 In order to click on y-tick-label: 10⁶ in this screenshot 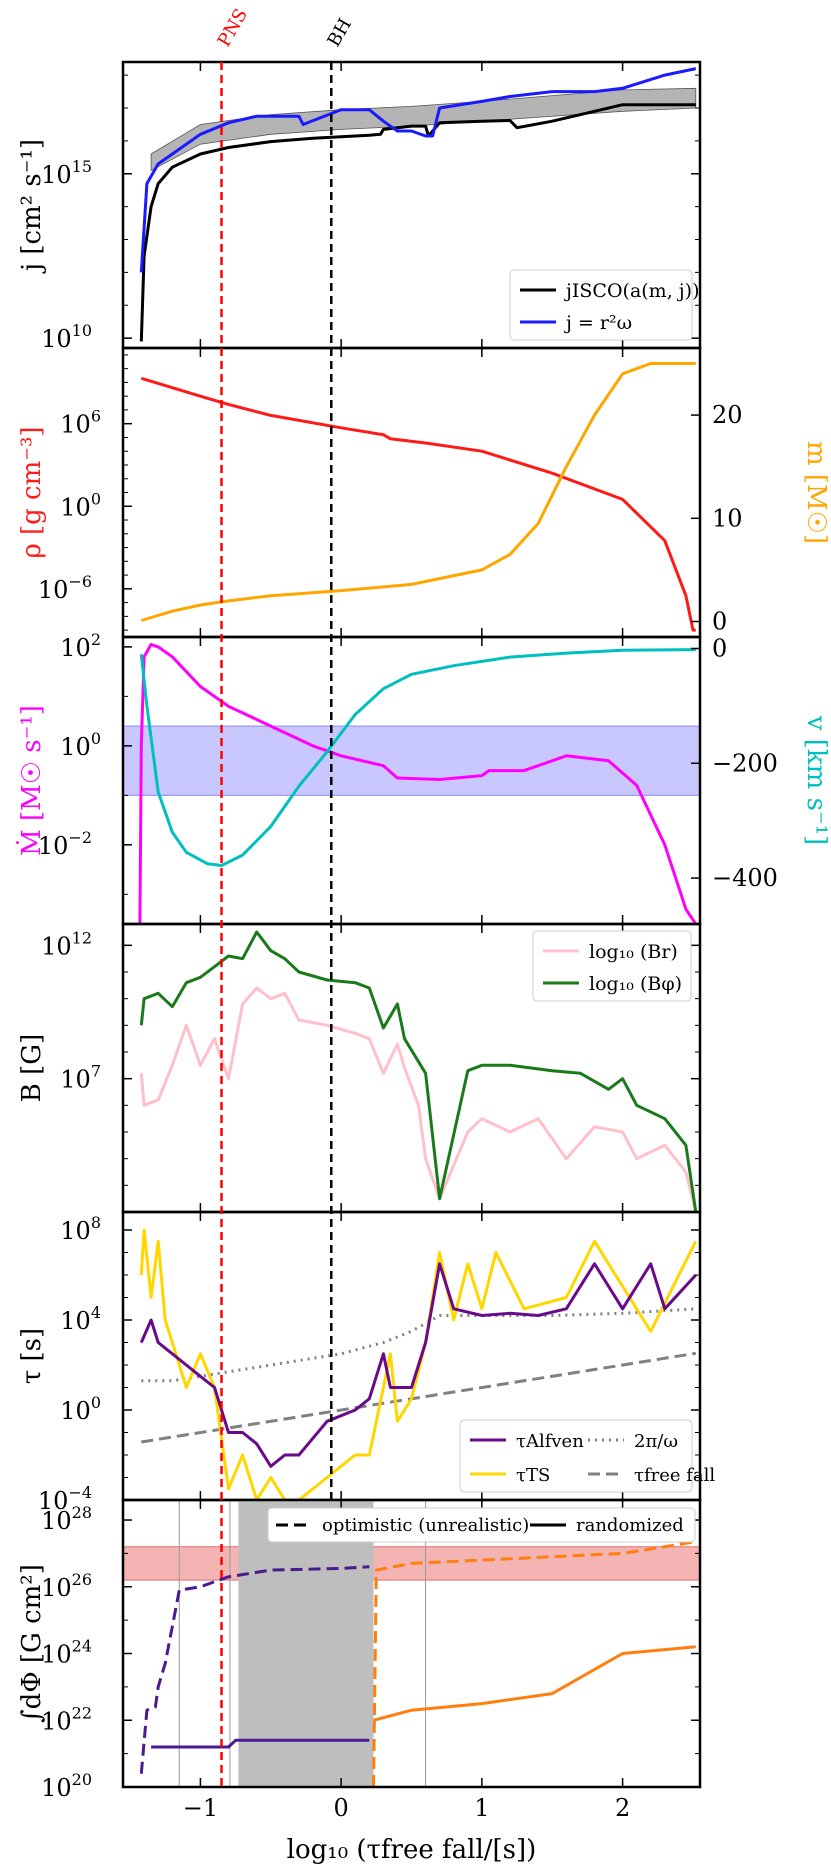, I will do `click(80, 423)`.